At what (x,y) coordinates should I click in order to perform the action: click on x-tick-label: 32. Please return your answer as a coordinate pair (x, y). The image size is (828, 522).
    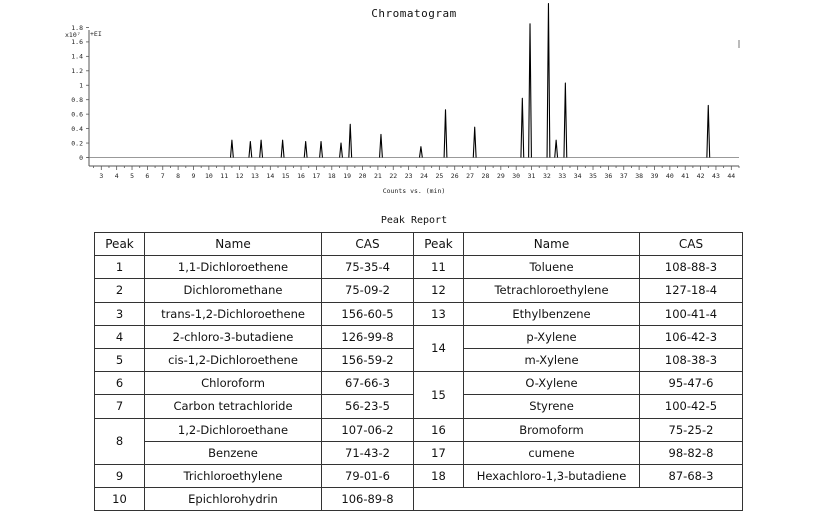
    Looking at the image, I should click on (547, 176).